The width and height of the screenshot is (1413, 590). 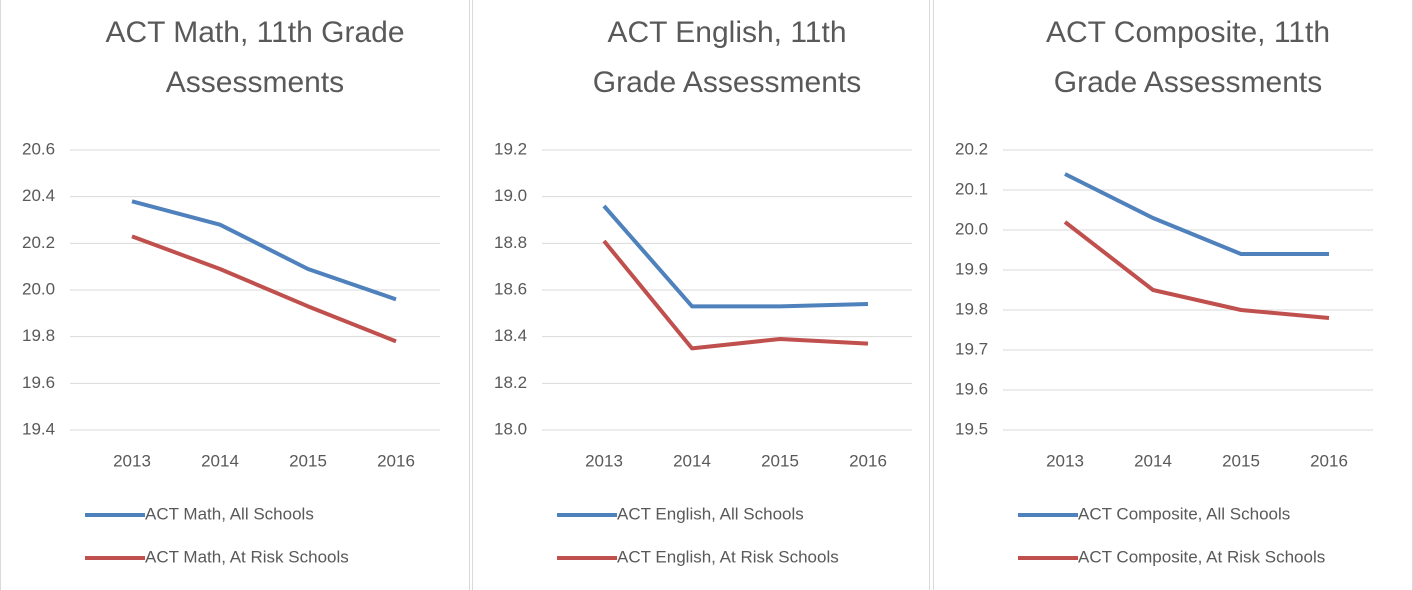 What do you see at coordinates (510, 428) in the screenshot?
I see `y-tick-label: 18.0` at bounding box center [510, 428].